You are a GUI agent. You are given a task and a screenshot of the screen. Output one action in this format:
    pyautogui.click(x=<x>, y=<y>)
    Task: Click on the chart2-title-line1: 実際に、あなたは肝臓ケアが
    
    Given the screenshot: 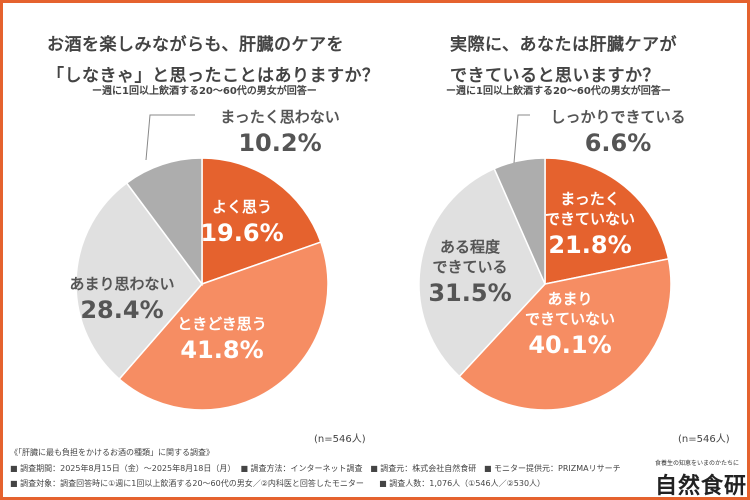 What is the action you would take?
    pyautogui.click(x=563, y=45)
    